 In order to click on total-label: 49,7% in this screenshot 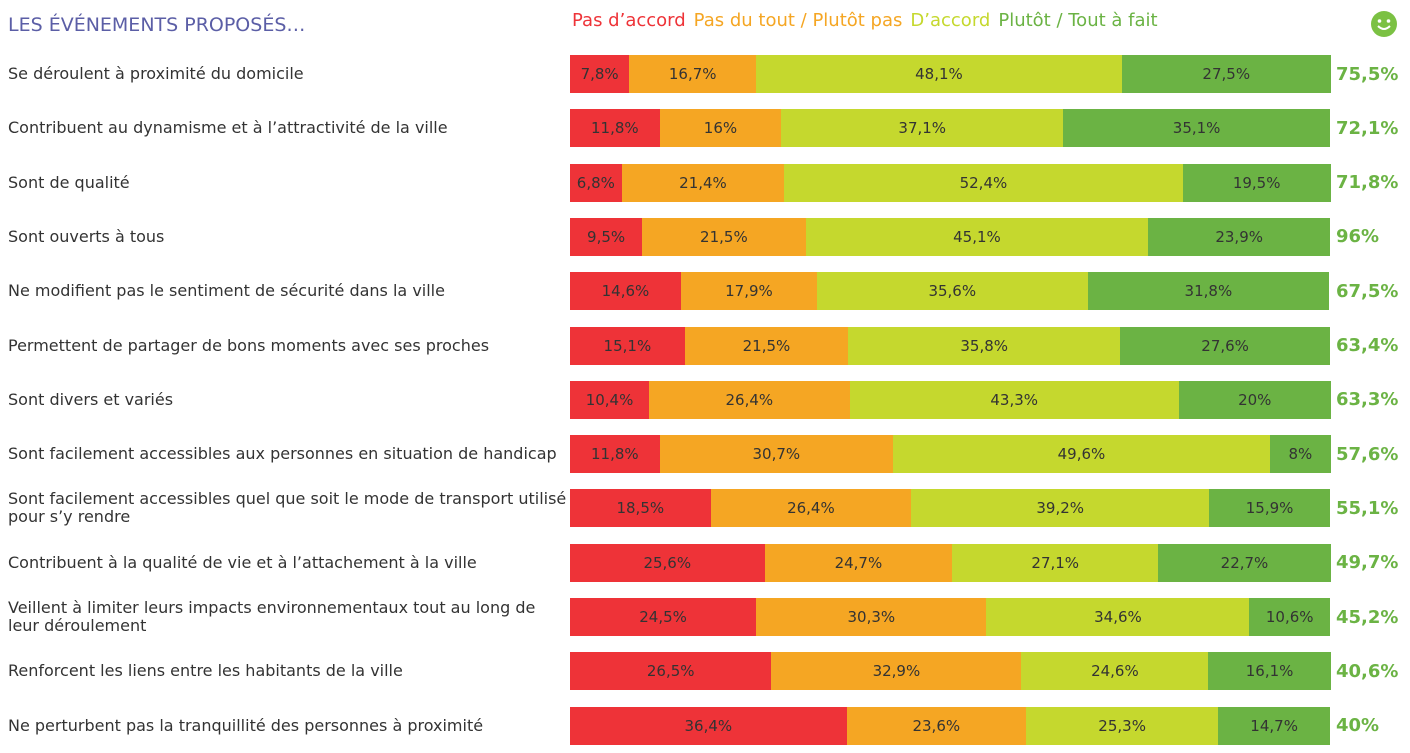, I will do `click(1367, 563)`.